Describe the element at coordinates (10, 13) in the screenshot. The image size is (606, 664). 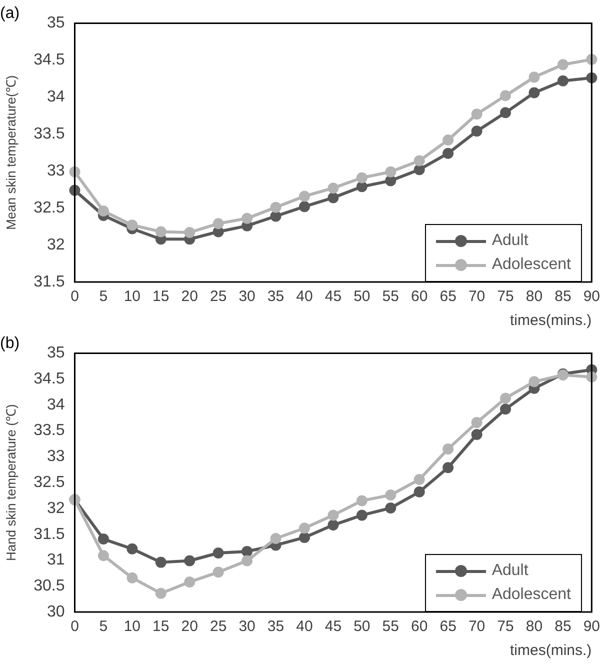
I see `chart-title: (a)` at that location.